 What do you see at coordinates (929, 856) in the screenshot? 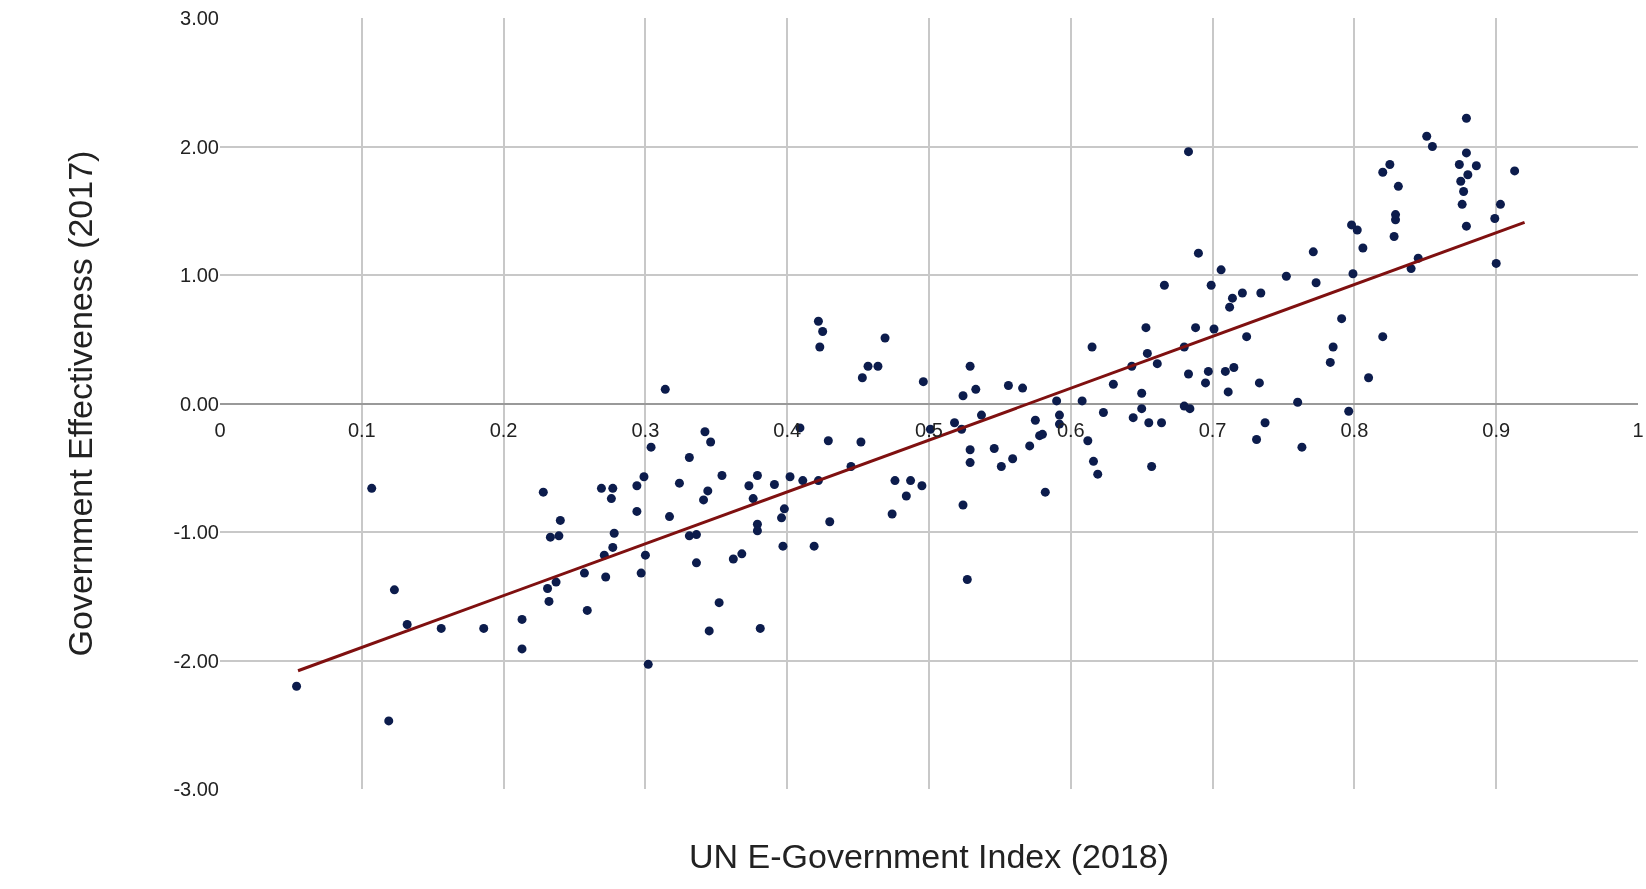
I see `x-axis-title: UN E-Government Index (2018)` at bounding box center [929, 856].